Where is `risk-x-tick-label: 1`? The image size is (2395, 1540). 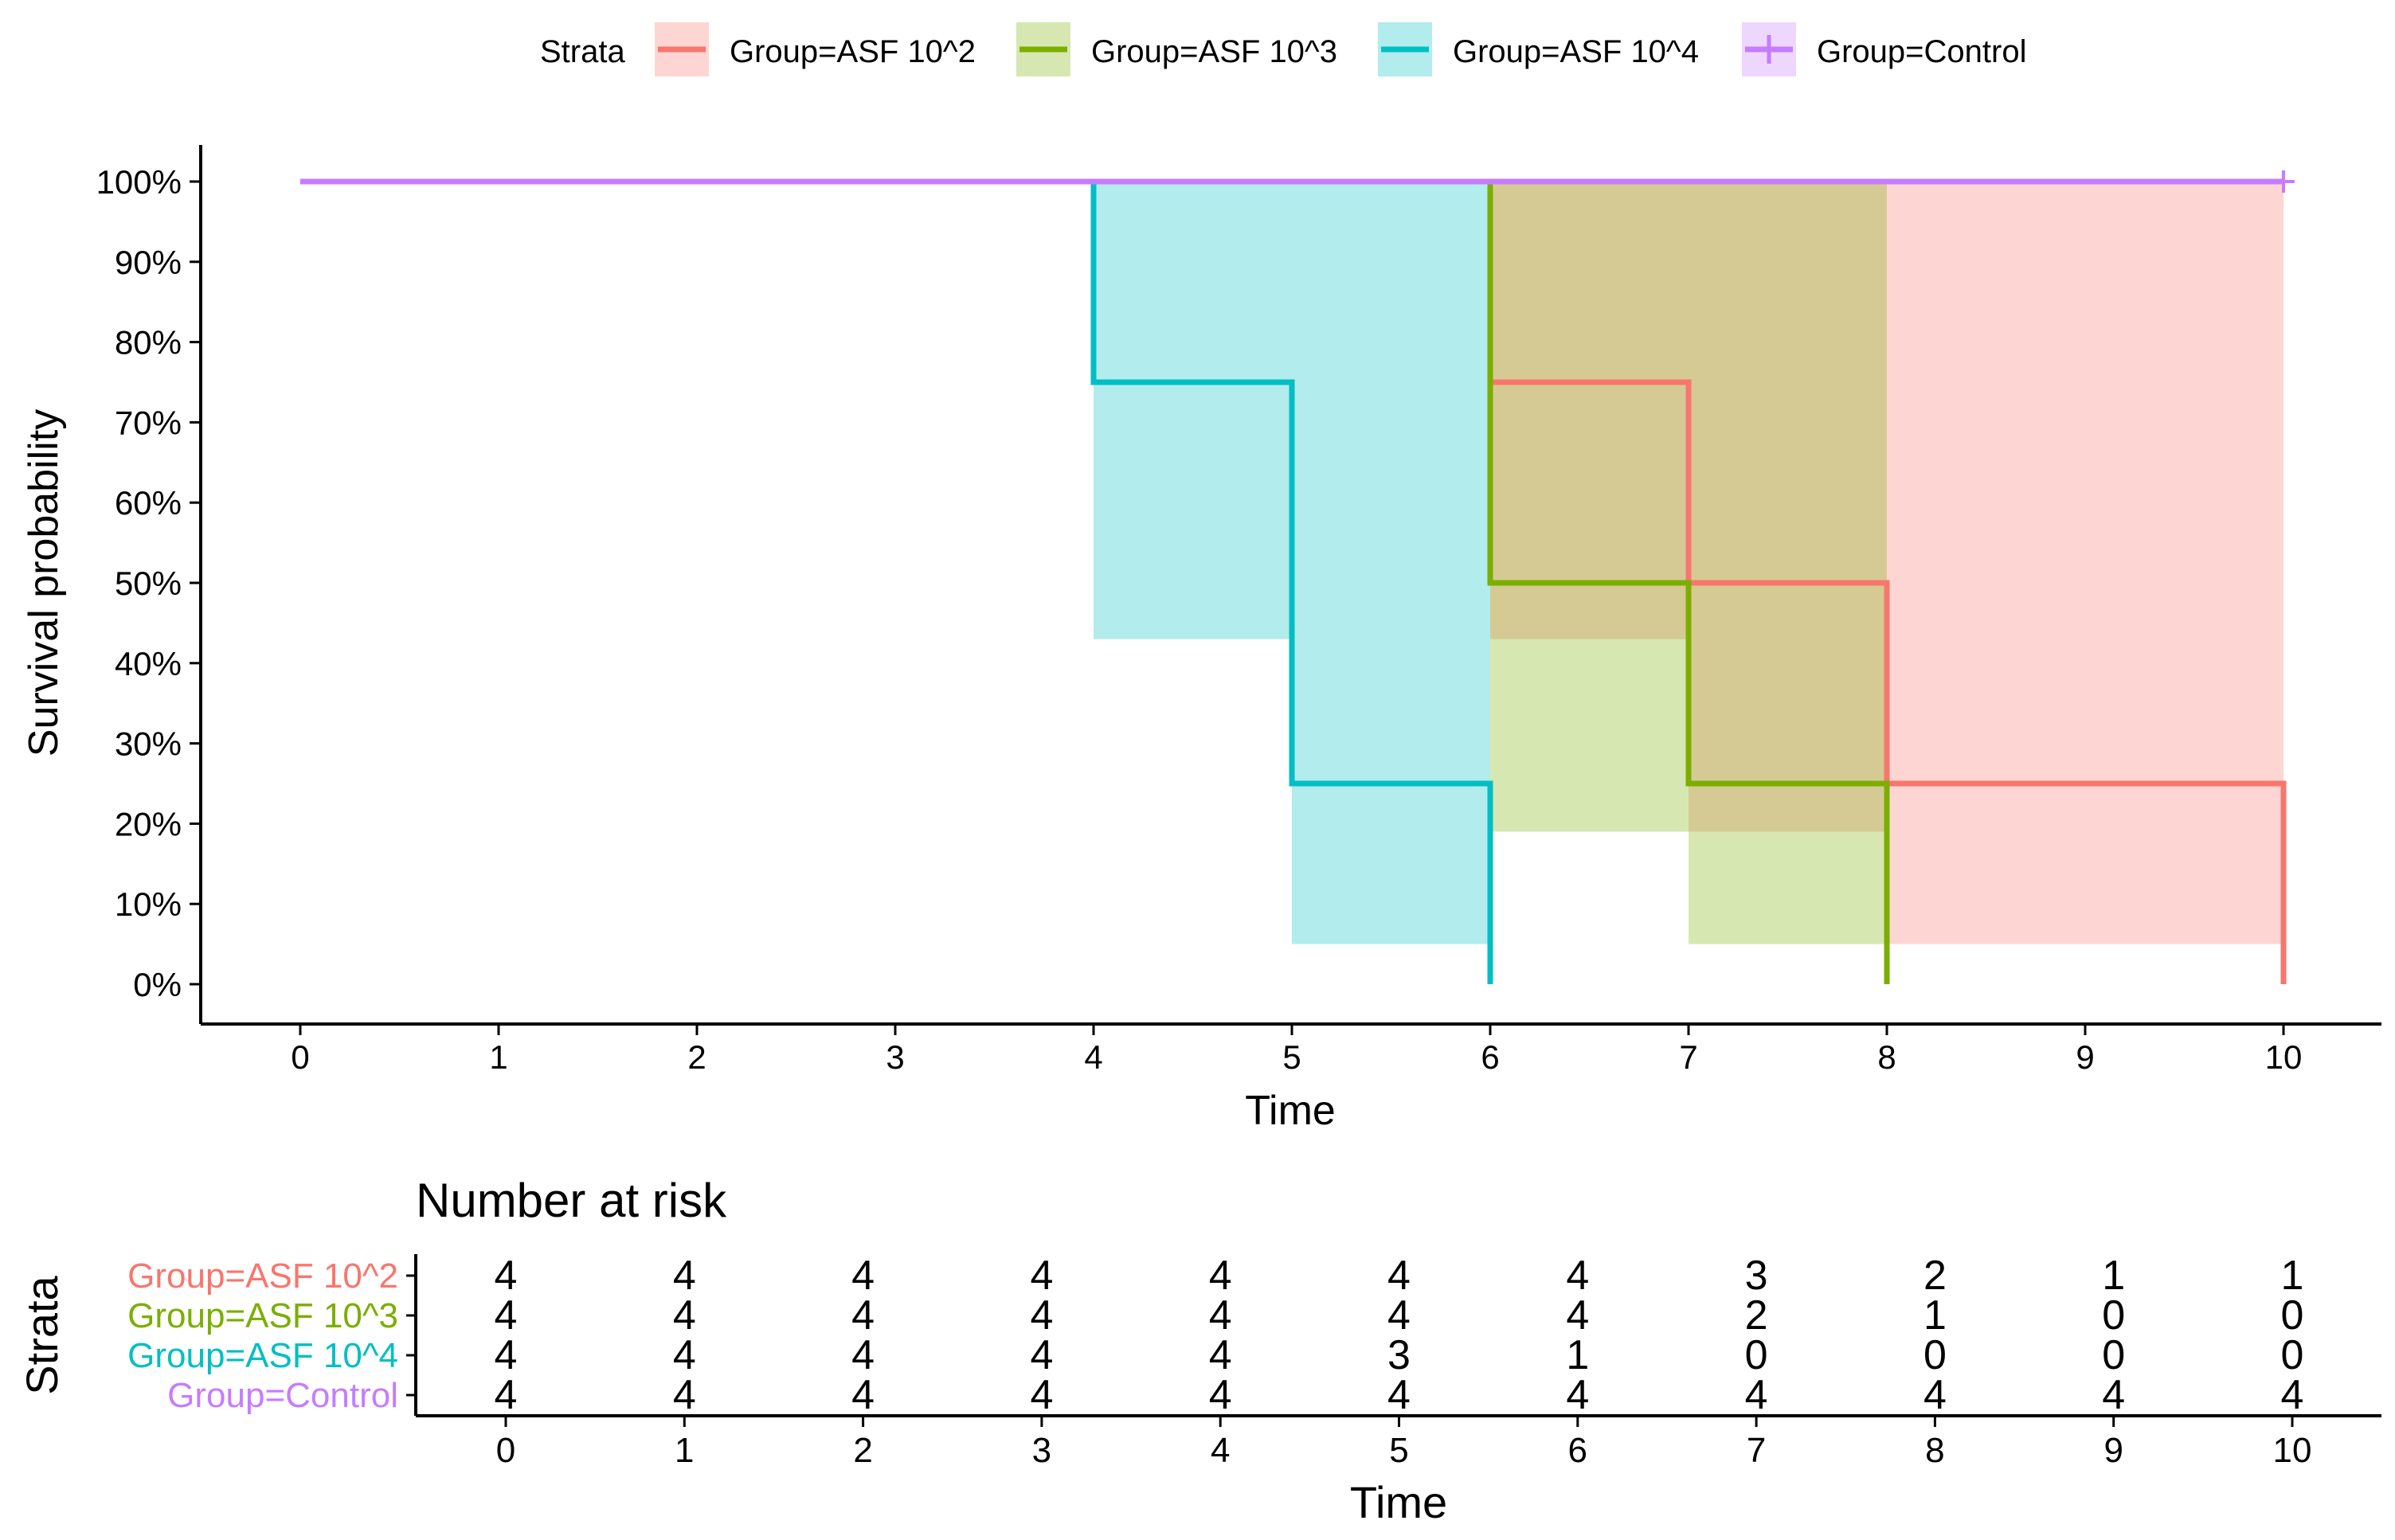
risk-x-tick-label: 1 is located at coordinates (684, 1450).